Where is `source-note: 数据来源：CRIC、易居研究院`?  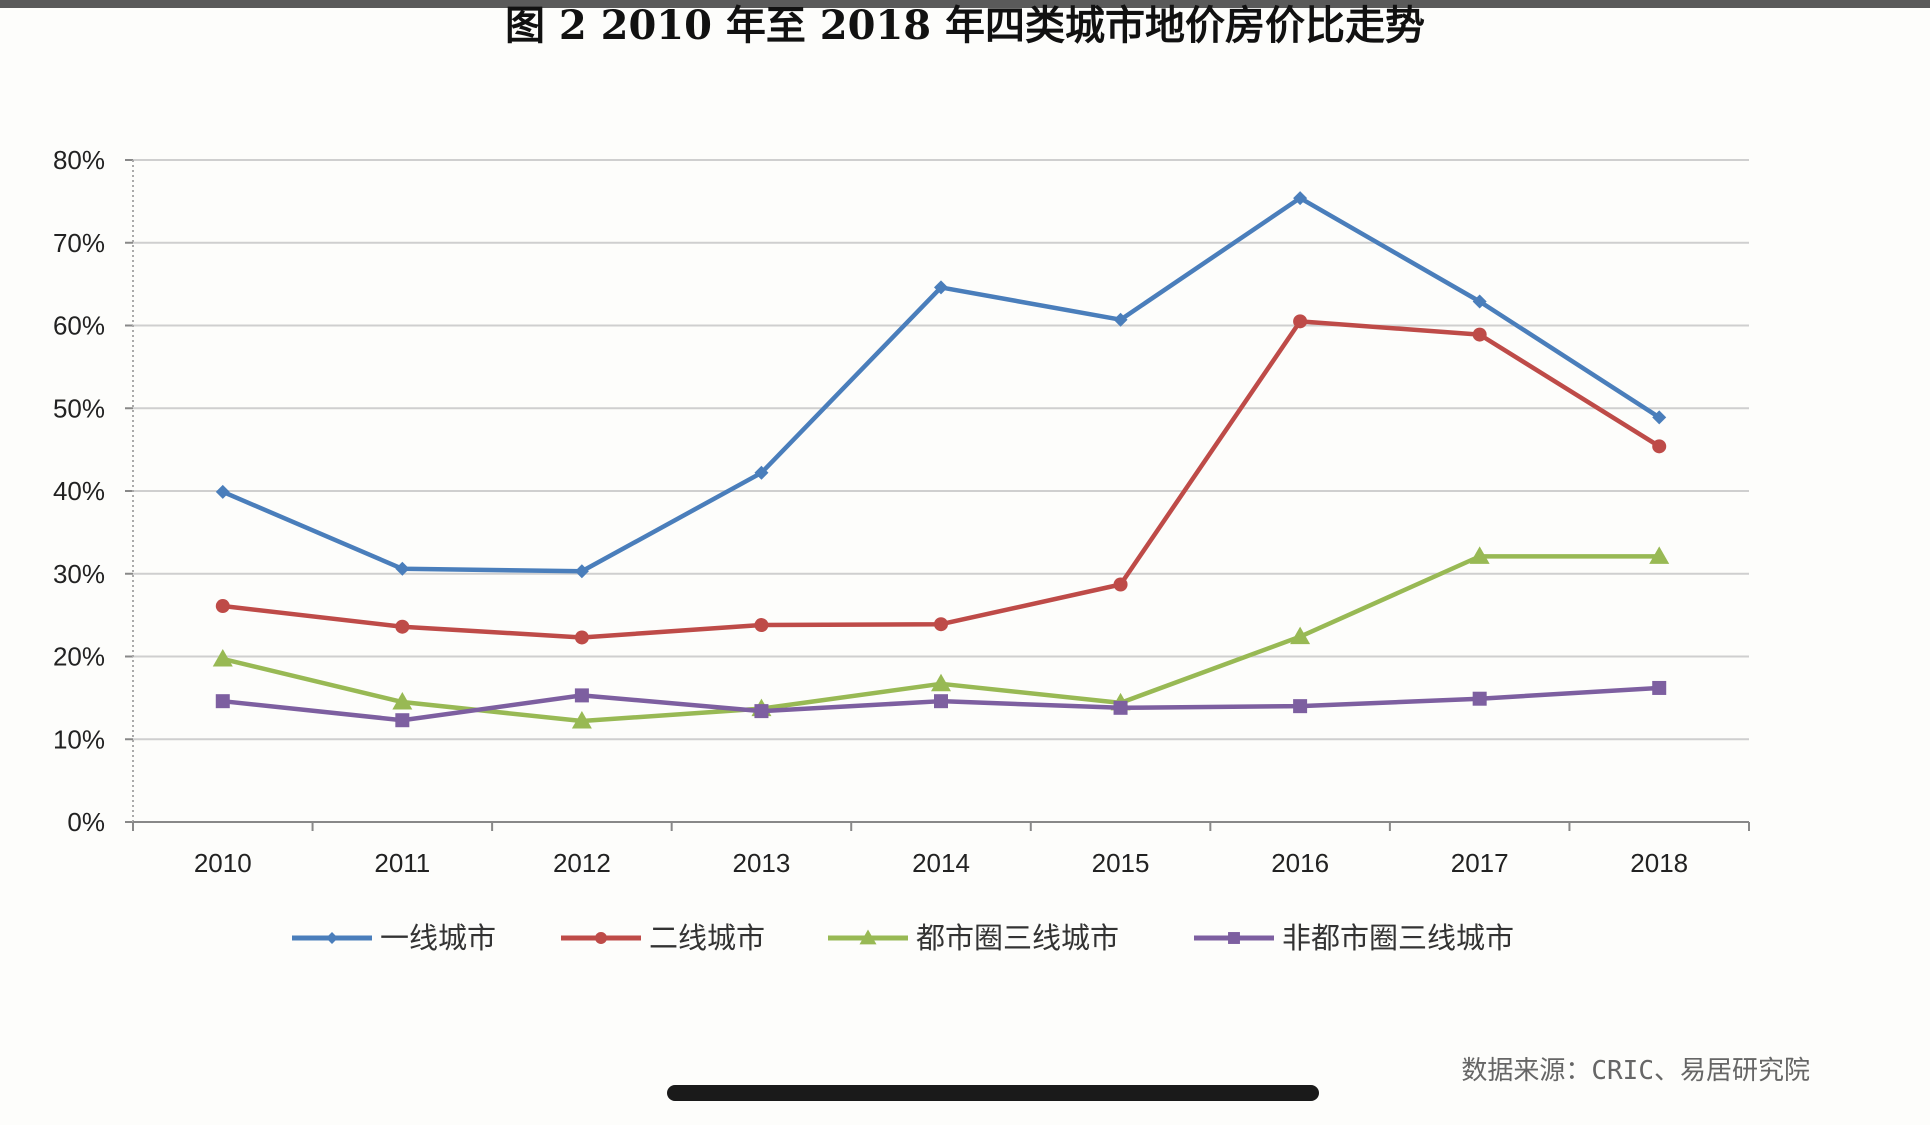 source-note: 数据来源：CRIC、易居研究院 is located at coordinates (1635, 1071).